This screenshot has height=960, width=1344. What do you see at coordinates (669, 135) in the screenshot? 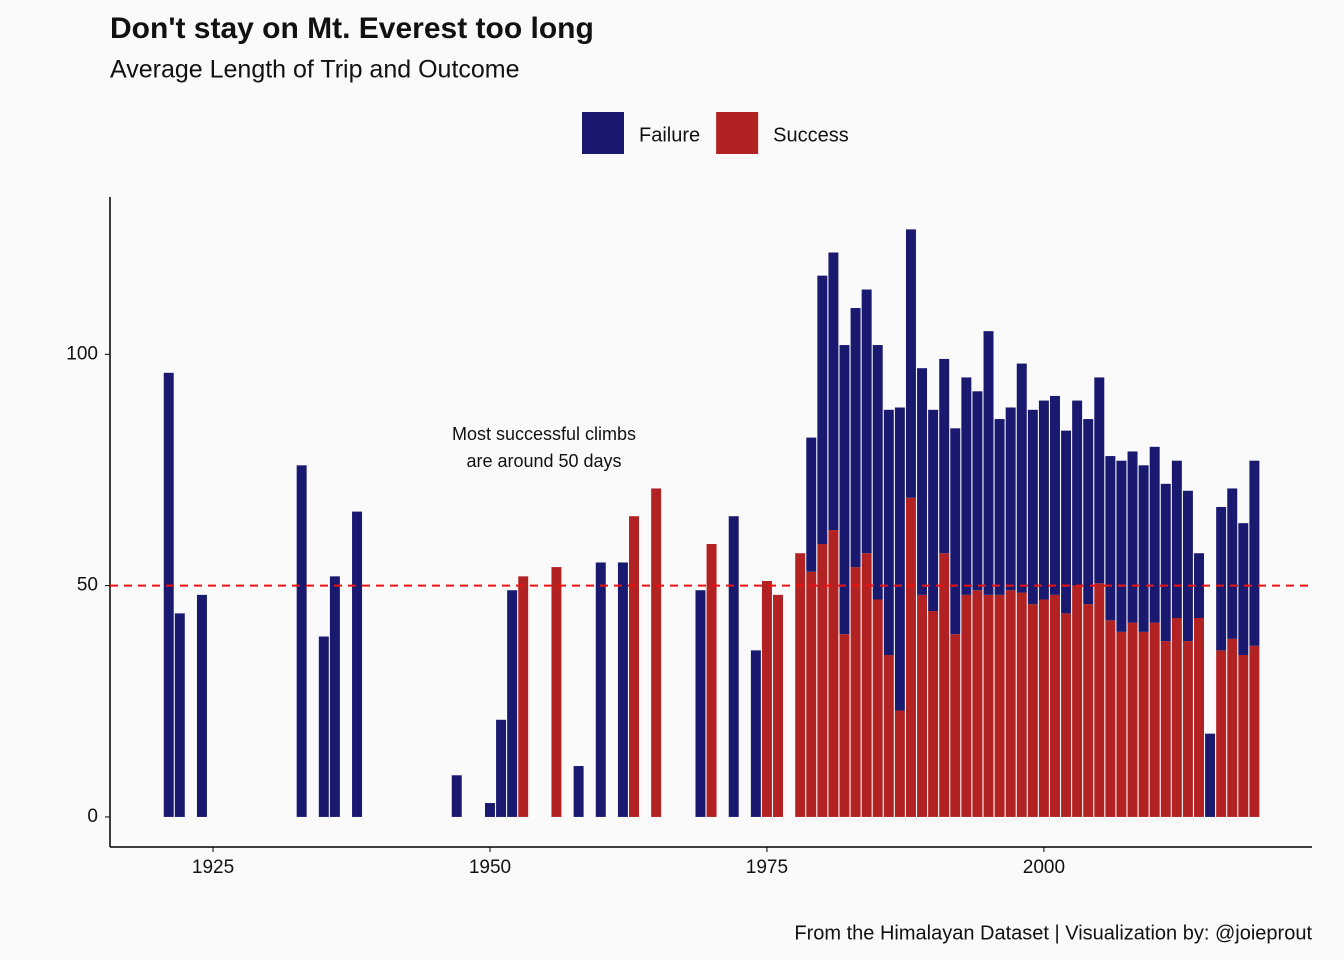
I see `legend-label: Failure` at bounding box center [669, 135].